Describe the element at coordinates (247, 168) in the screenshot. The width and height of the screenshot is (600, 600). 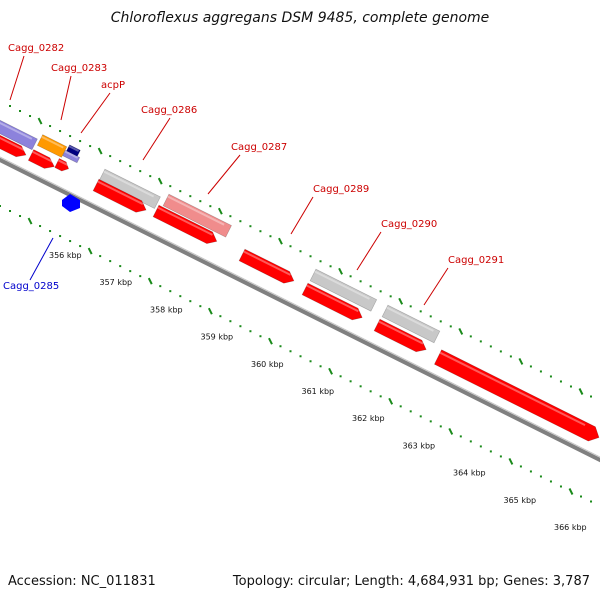
I see `gene-label-group: Cagg_0287` at that location.